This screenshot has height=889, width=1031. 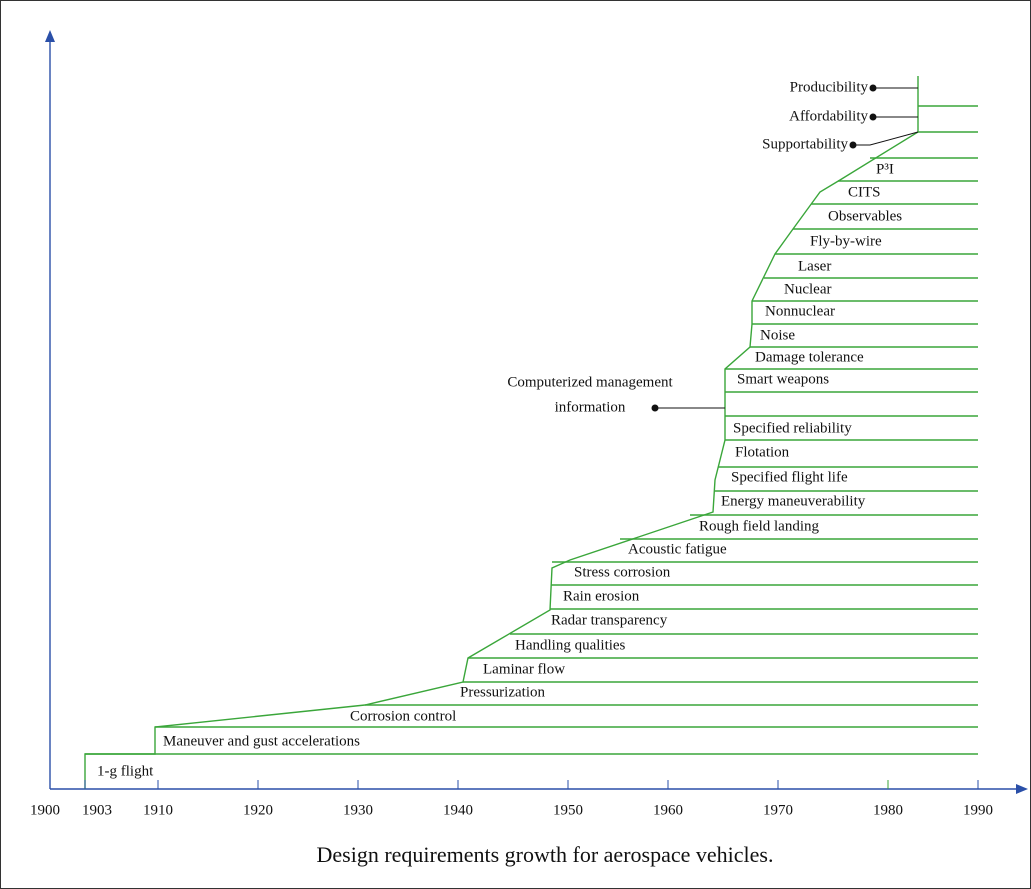 What do you see at coordinates (50, 36) in the screenshot?
I see `y-arrow` at bounding box center [50, 36].